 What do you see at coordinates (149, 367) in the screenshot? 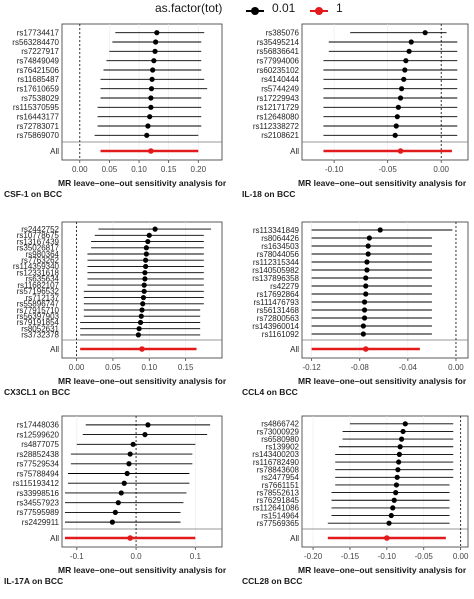
I see `x-tick-label: 0.10` at bounding box center [149, 367].